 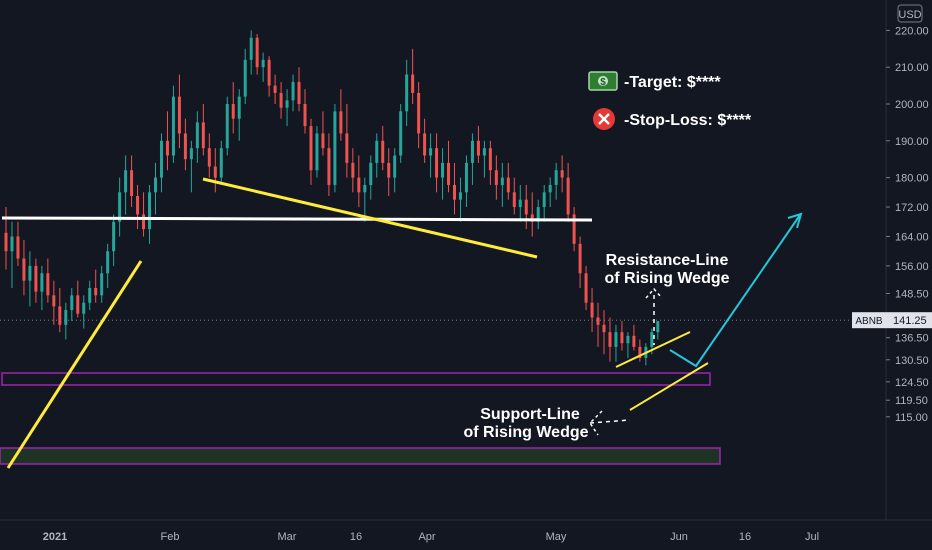 I want to click on wedge-resistance-line, so click(x=653, y=349).